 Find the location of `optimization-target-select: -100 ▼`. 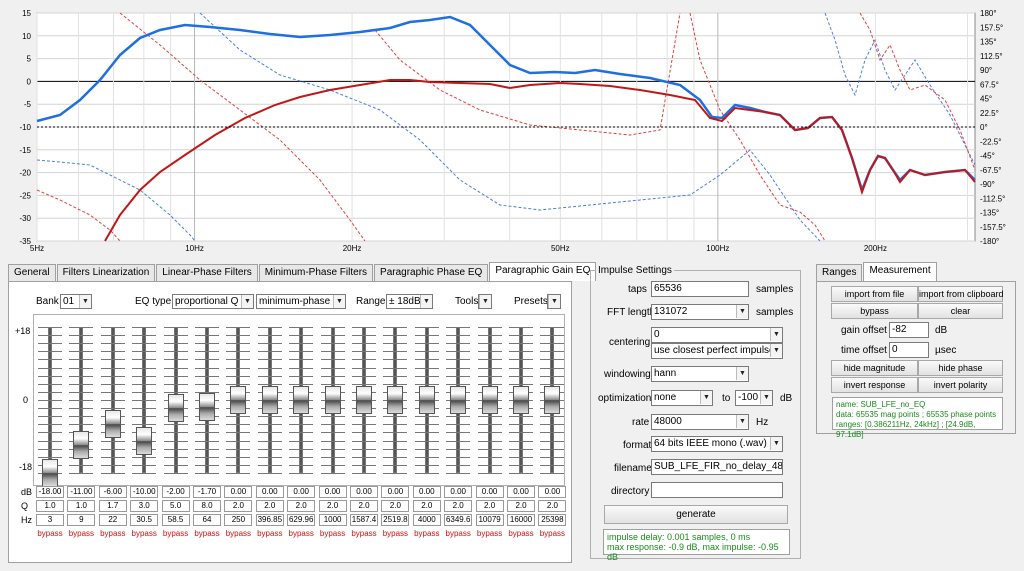

optimization-target-select: -100 ▼ is located at coordinates (754, 398).